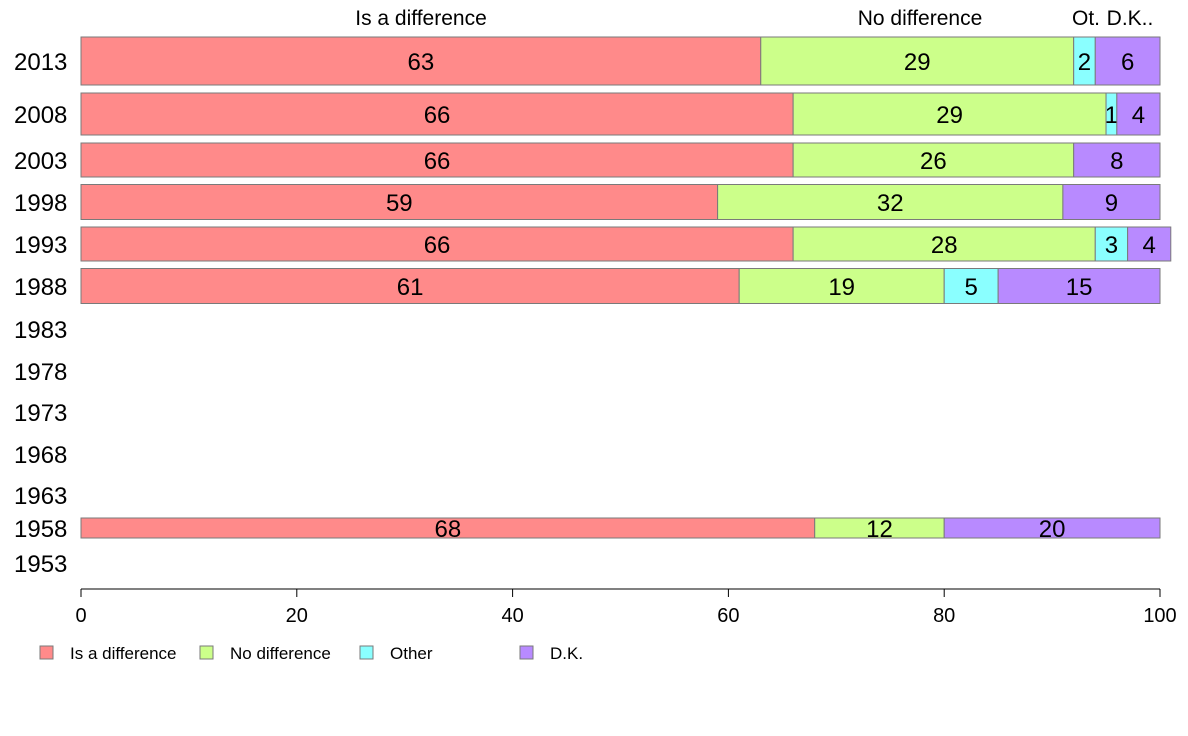 This screenshot has width=1188, height=736. Describe the element at coordinates (40, 245) in the screenshot. I see `year-label: 1993` at that location.